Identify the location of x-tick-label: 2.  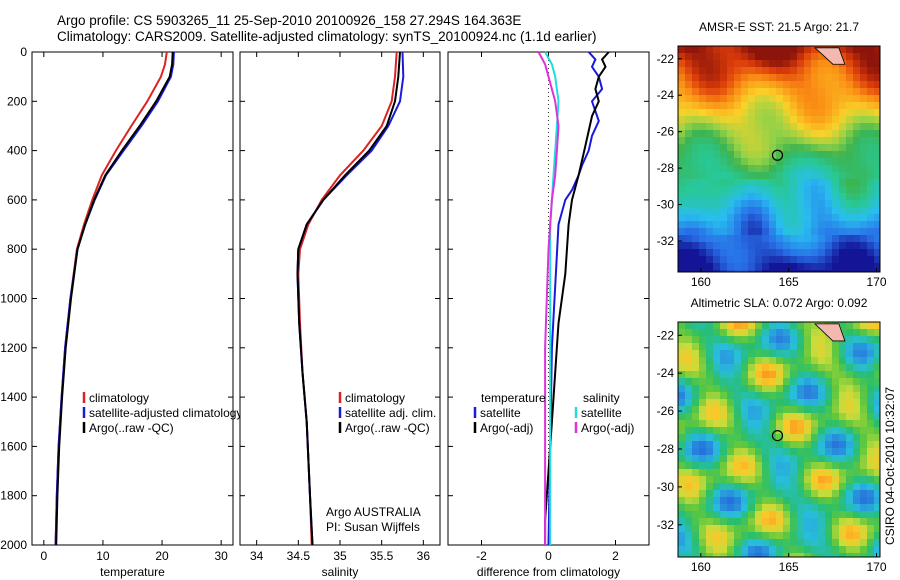
(615, 556).